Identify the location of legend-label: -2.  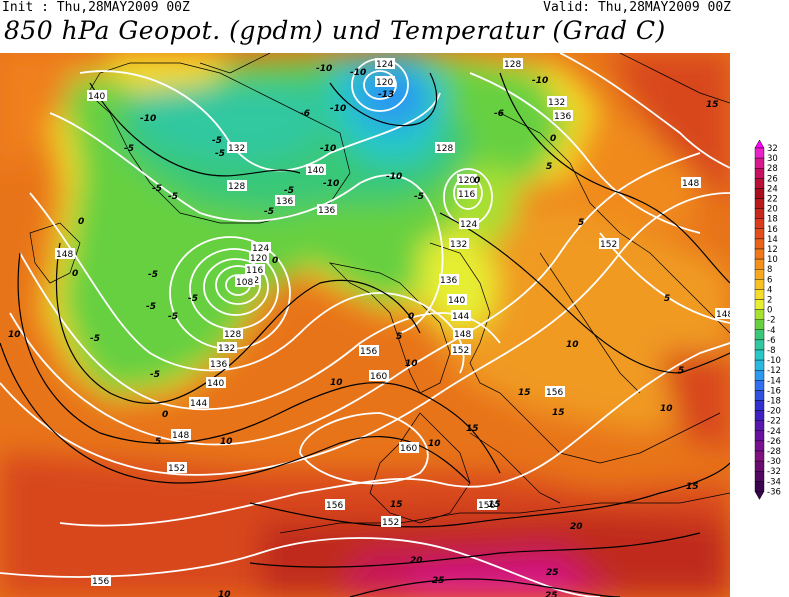
(771, 321).